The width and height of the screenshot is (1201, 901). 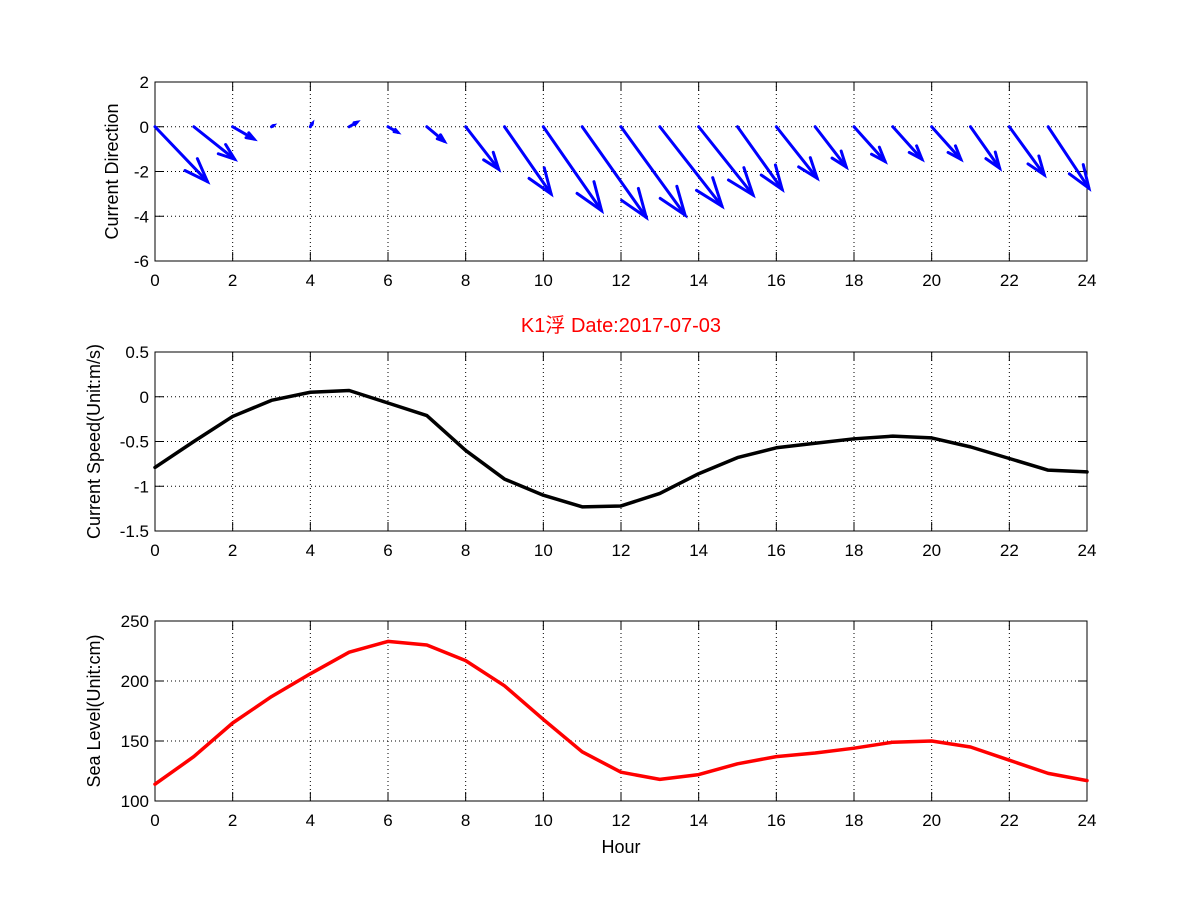 What do you see at coordinates (94, 441) in the screenshot?
I see `y-axis-label: Current Speed(Unit:m/s)` at bounding box center [94, 441].